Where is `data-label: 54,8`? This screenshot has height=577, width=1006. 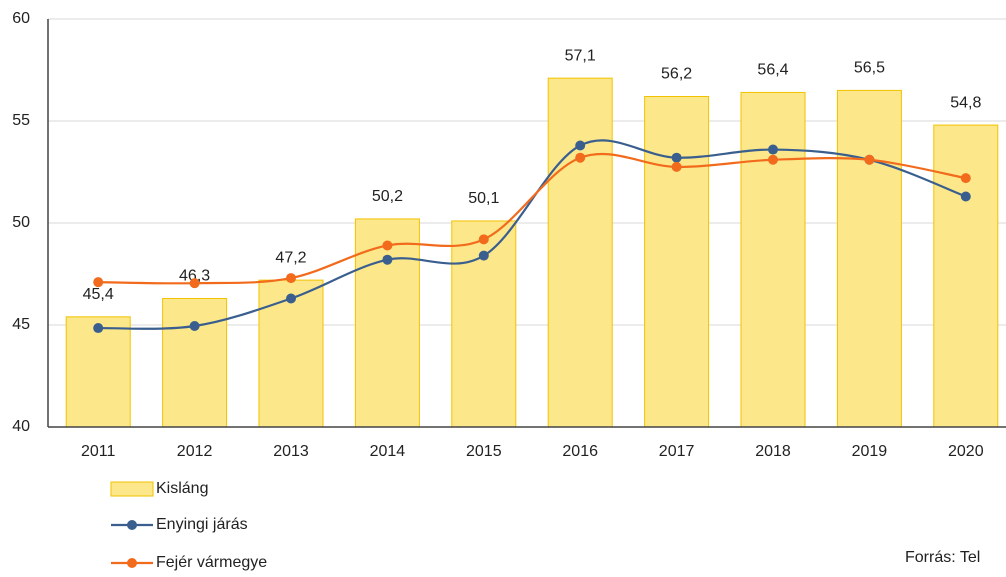 data-label: 54,8 is located at coordinates (965, 102).